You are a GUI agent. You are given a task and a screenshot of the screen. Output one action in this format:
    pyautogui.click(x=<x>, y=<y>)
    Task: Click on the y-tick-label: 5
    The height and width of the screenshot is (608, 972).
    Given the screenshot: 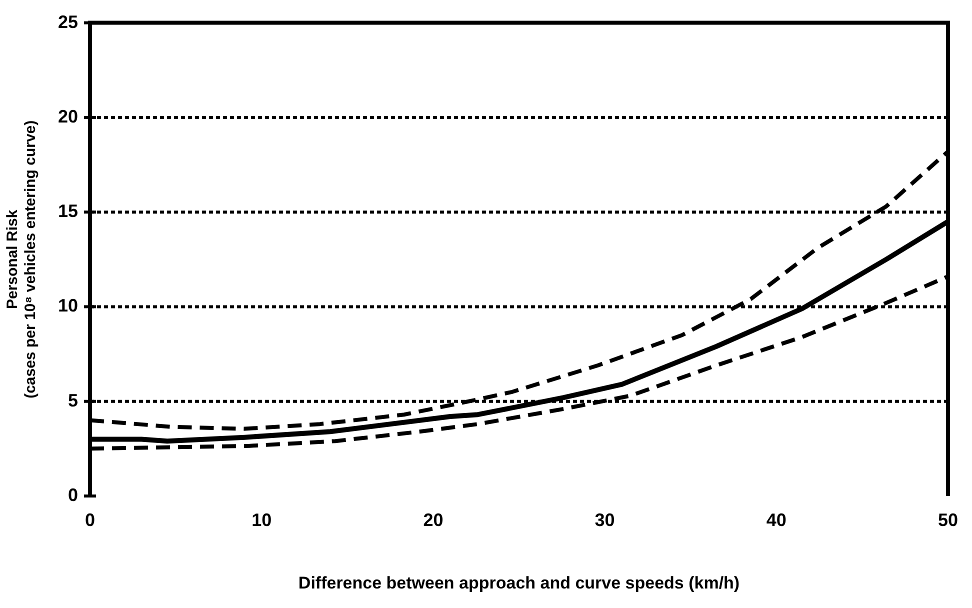 What is the action you would take?
    pyautogui.click(x=73, y=400)
    